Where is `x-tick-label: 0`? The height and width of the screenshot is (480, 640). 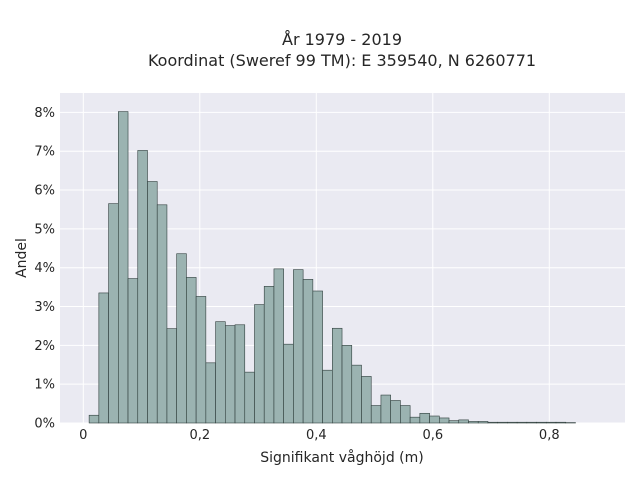
x-tick-label: 0 is located at coordinates (83, 435).